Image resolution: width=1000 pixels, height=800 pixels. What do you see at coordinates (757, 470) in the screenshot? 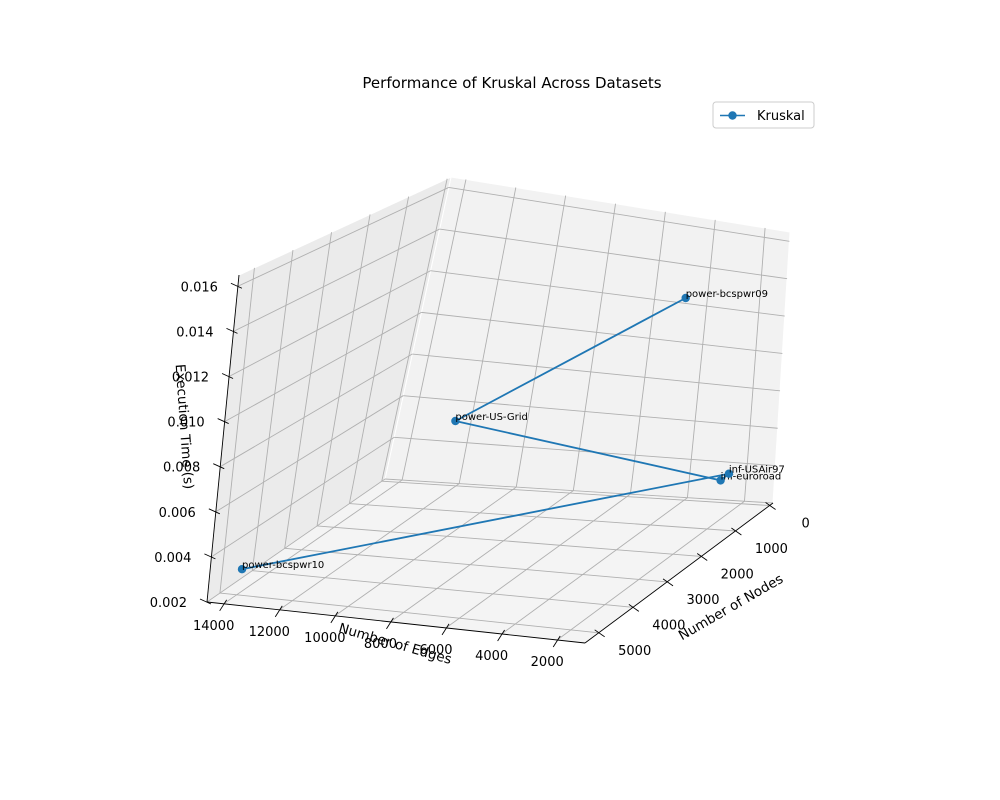
I see `point-label: inf-USAir97` at bounding box center [757, 470].